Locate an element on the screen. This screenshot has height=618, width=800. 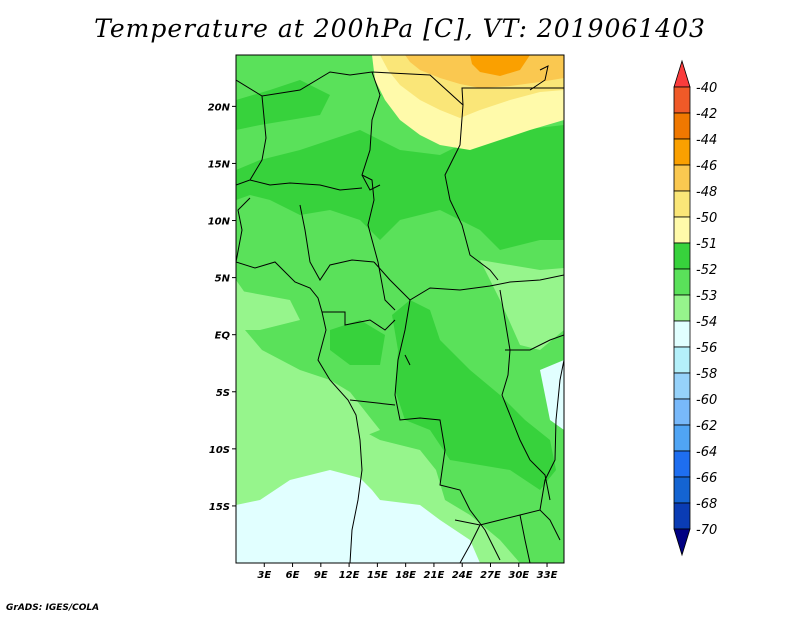
lat-tick-label: 10N is located at coordinates (219, 222).